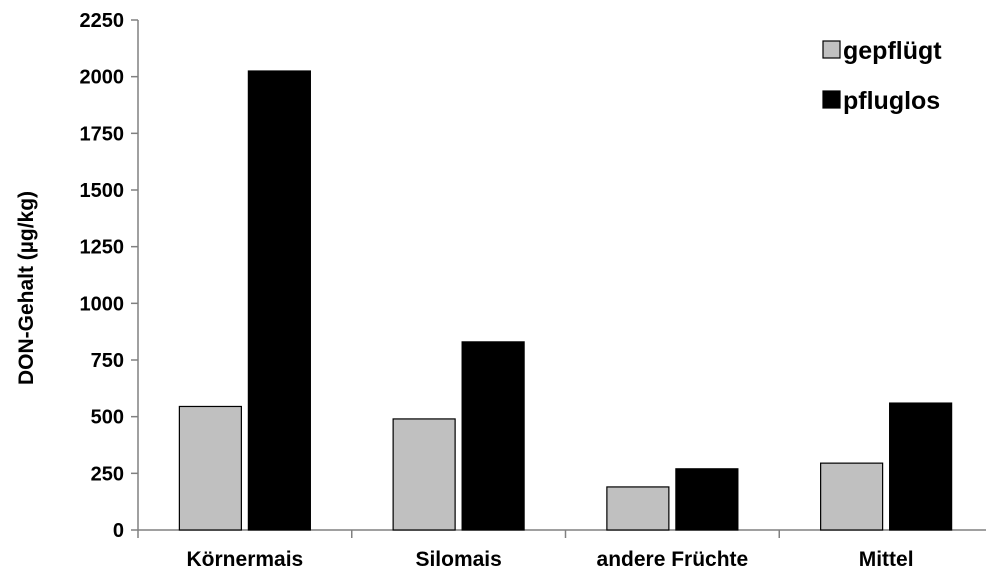 This screenshot has width=986, height=581. I want to click on y-axis-title: DON-Gehalt (µg/kg), so click(26, 288).